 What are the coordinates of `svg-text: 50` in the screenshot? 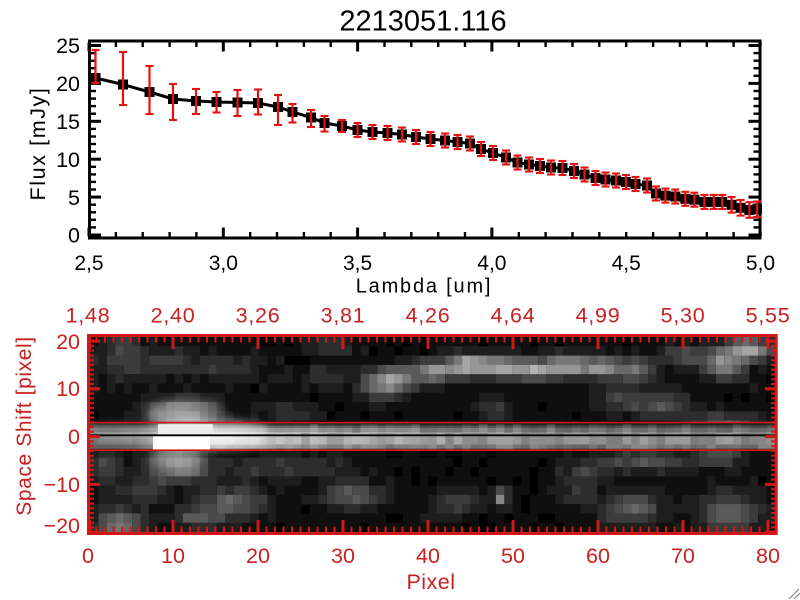 It's located at (513, 556).